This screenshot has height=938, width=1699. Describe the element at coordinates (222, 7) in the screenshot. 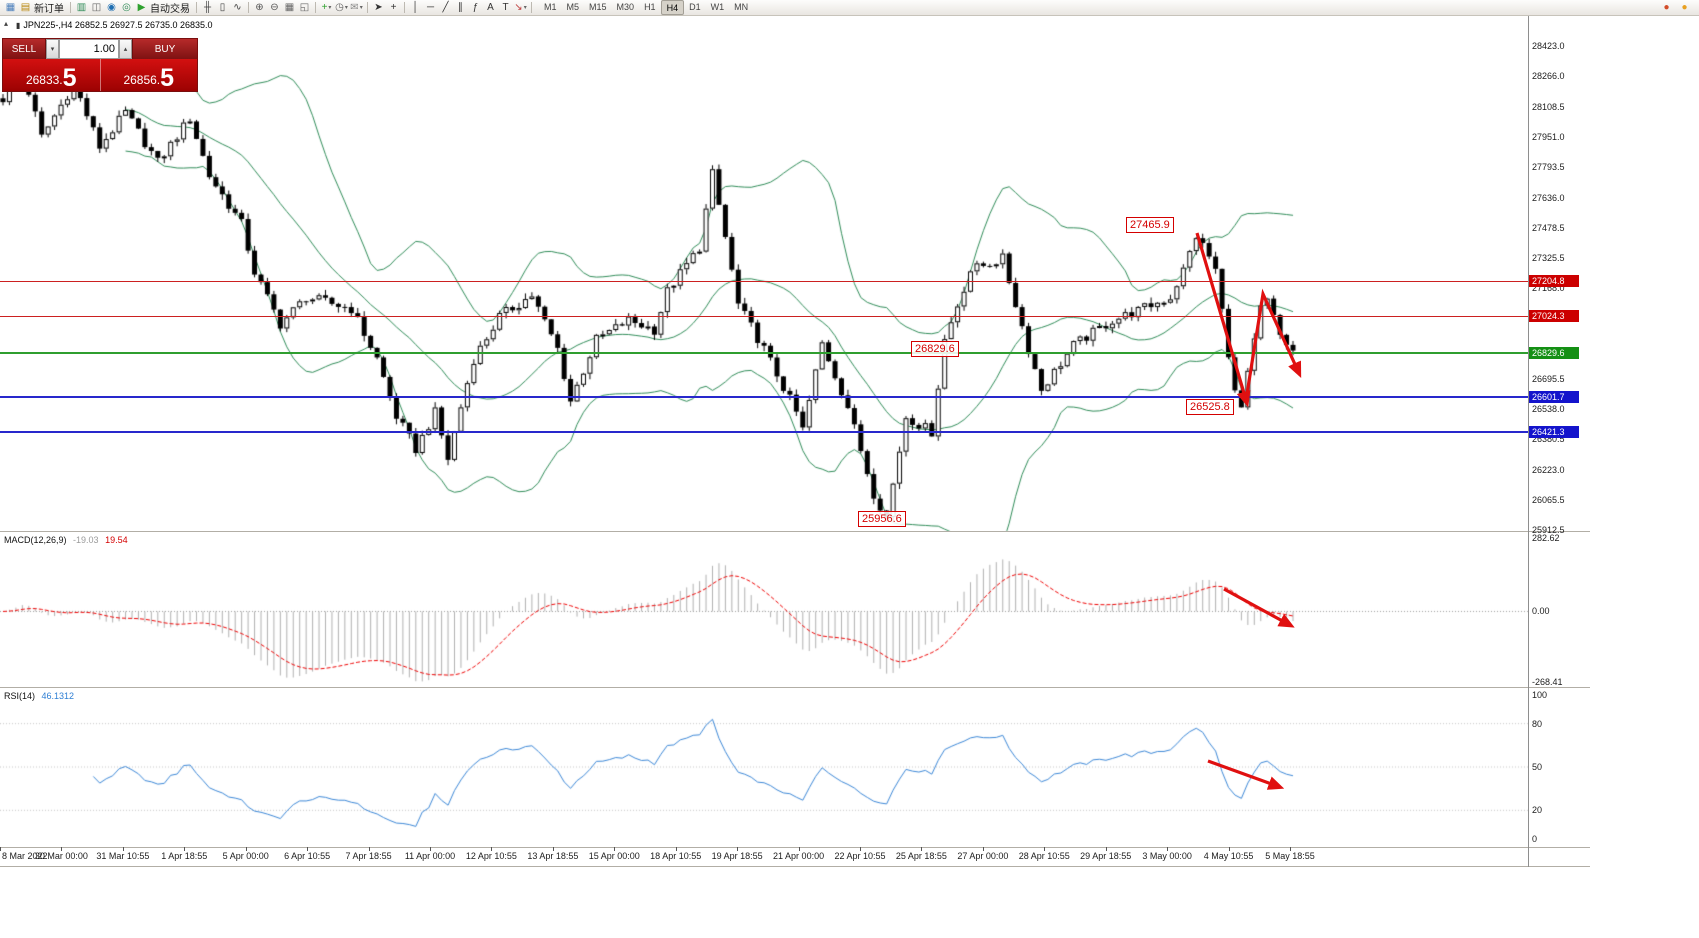

I see `candlestick-icon: ▯` at that location.